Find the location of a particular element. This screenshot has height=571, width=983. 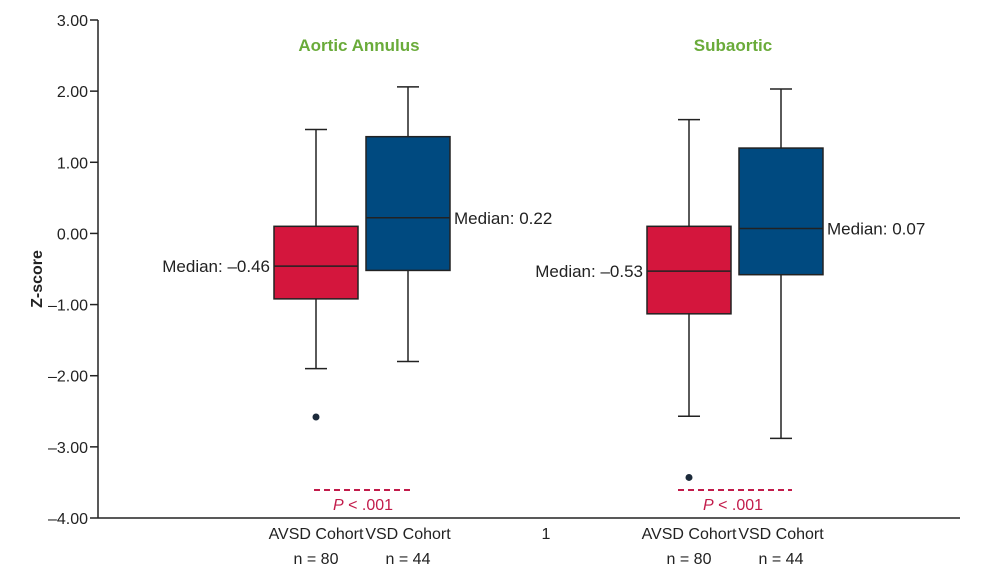

y-tick-label: –2.00 is located at coordinates (68, 377).